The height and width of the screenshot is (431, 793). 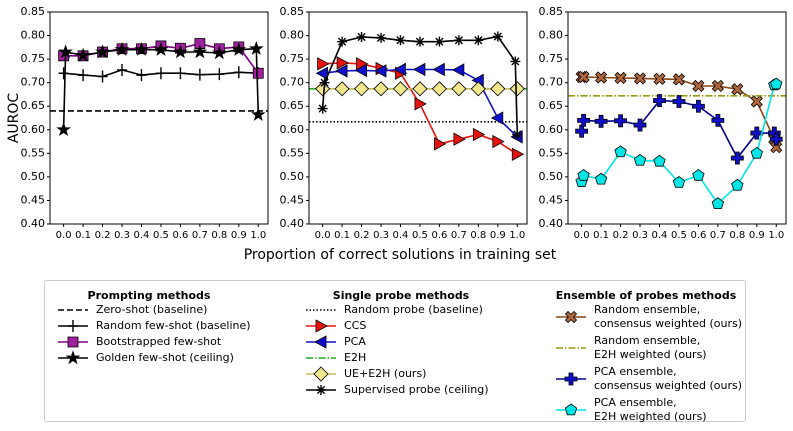 I want to click on y-tick-label: 0.50, so click(x=551, y=176).